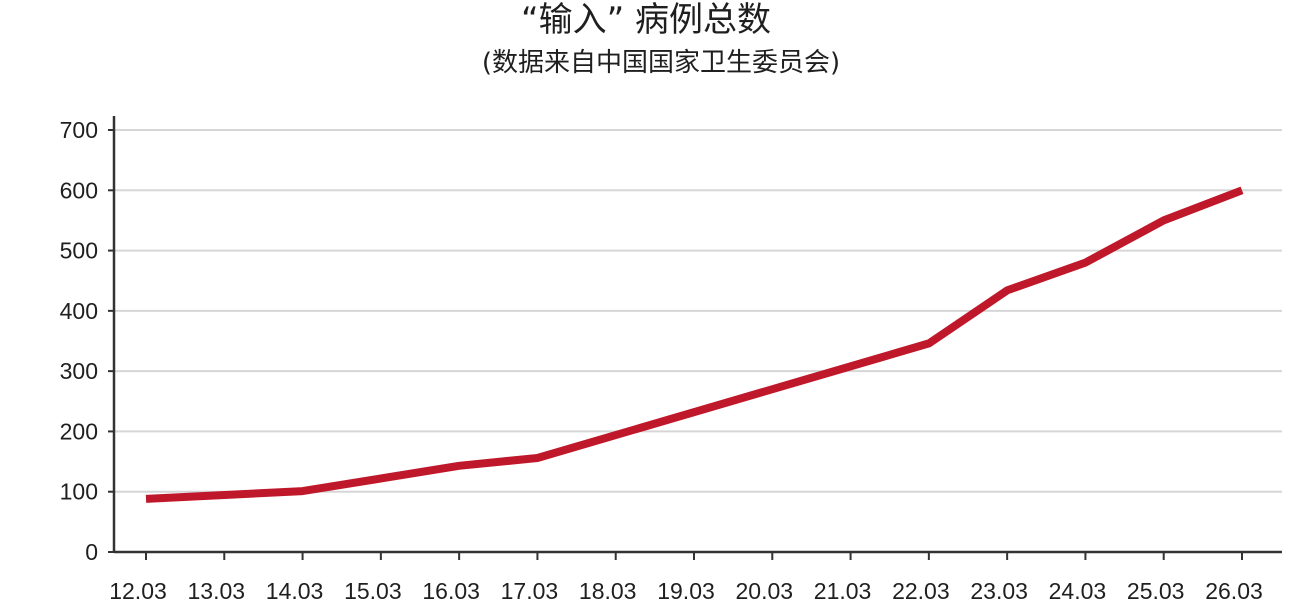 The image size is (1292, 616). What do you see at coordinates (79, 251) in the screenshot?
I see `y-tick-label: 500` at bounding box center [79, 251].